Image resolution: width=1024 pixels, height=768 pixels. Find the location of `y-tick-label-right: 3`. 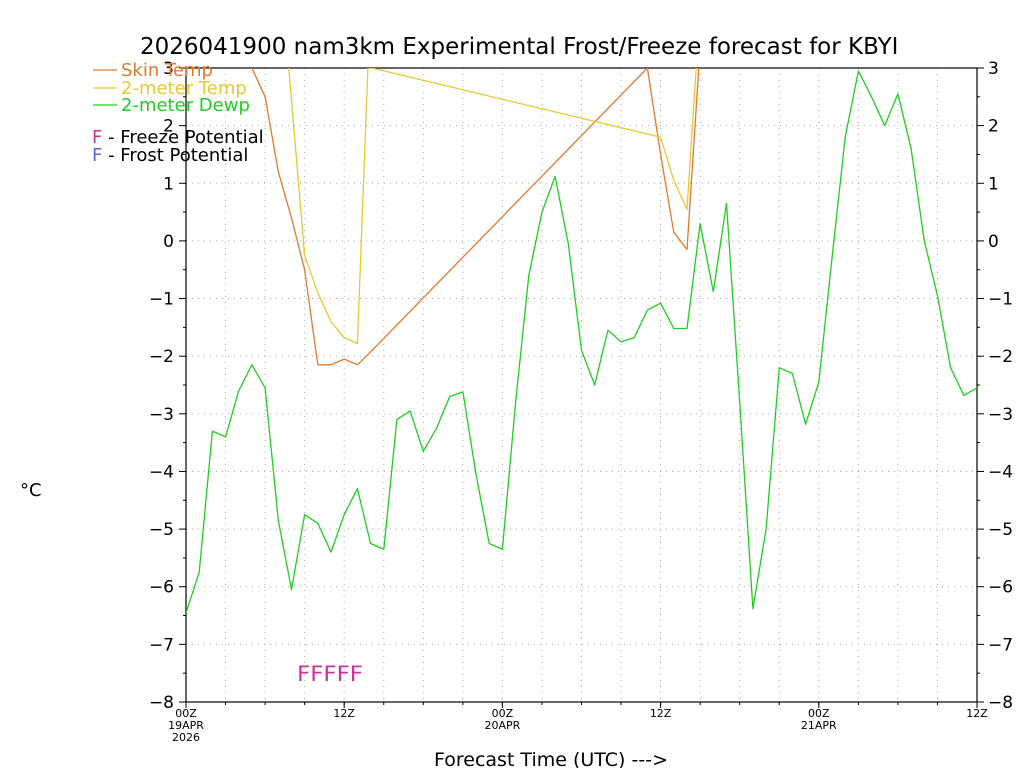

y-tick-label-right: 3 is located at coordinates (993, 69).